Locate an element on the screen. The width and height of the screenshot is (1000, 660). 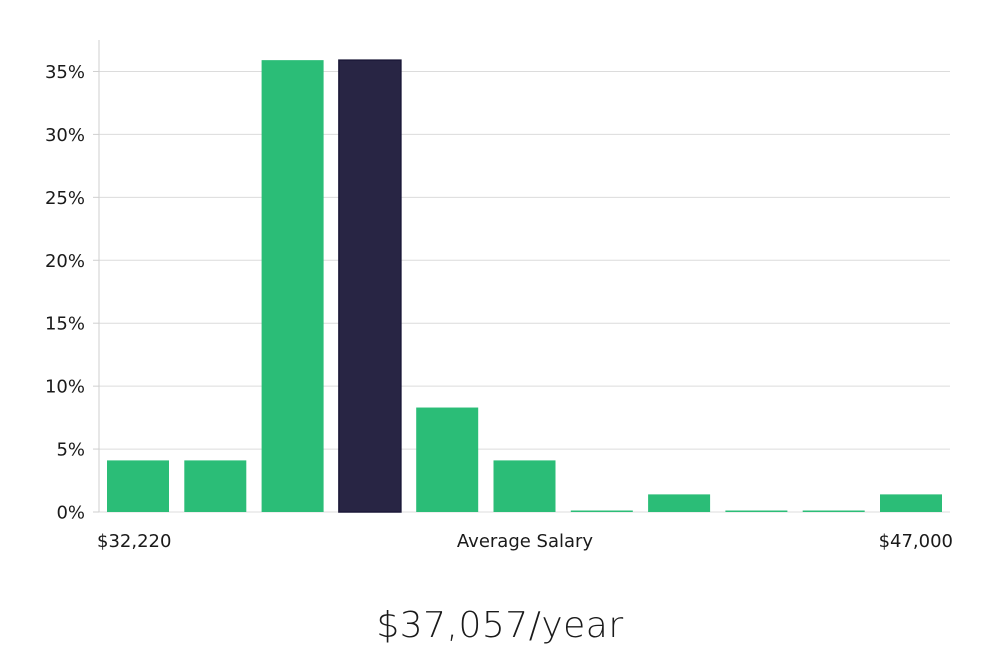
average-salary-value: $37,057/year is located at coordinates (500, 625).